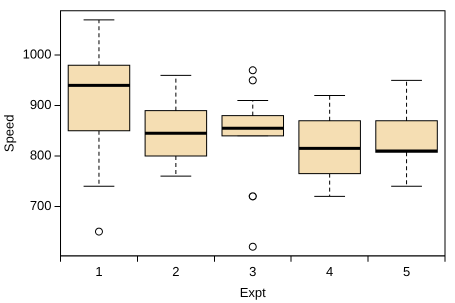  What do you see at coordinates (252, 272) in the screenshot?
I see `x-tick-label: 3` at bounding box center [252, 272].